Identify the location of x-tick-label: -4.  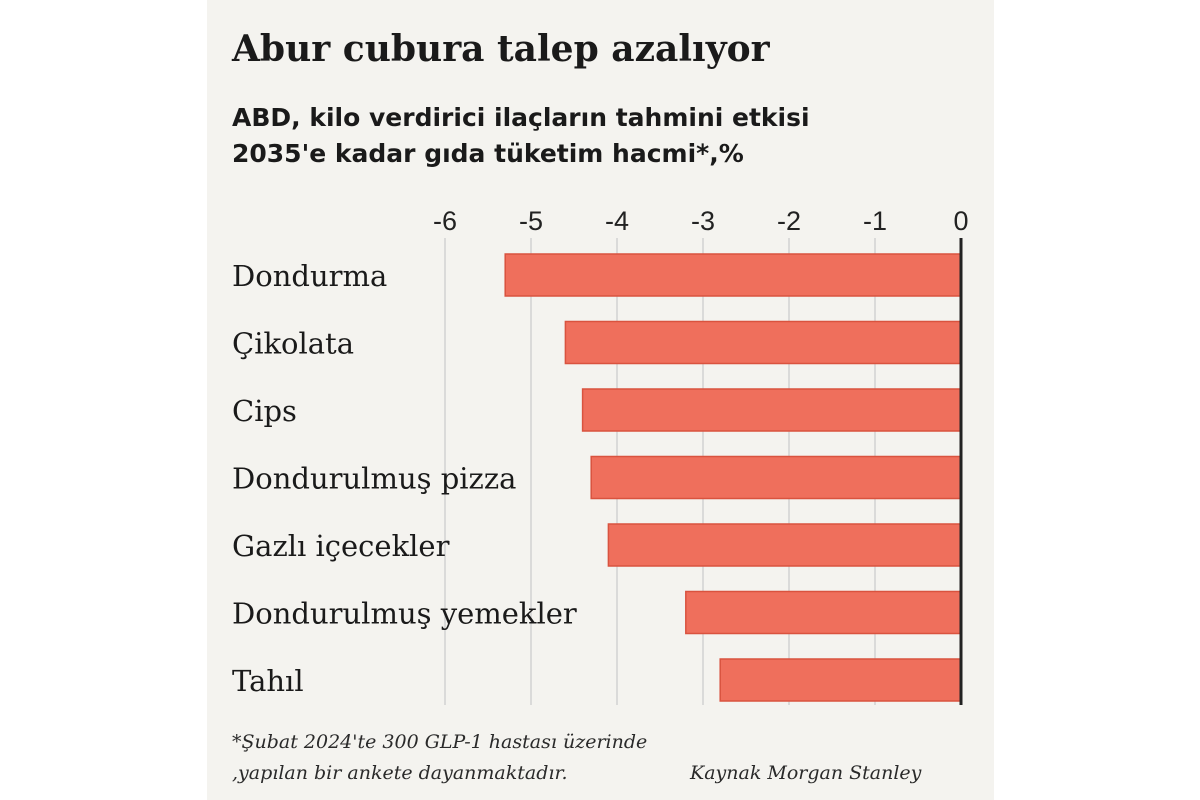
(617, 221).